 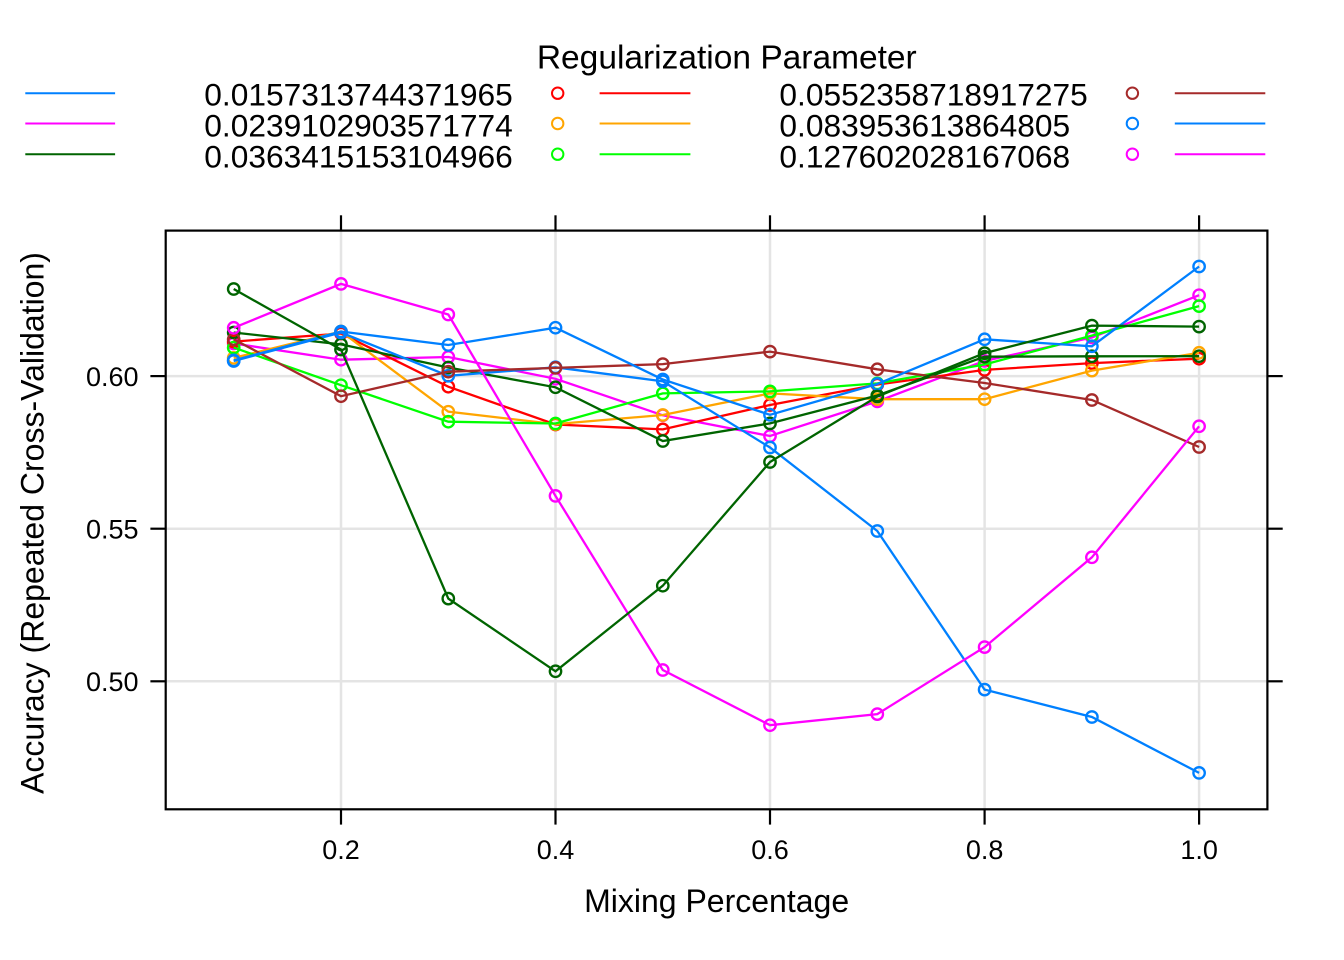 I want to click on svg-text: 0.50, so click(x=112, y=682).